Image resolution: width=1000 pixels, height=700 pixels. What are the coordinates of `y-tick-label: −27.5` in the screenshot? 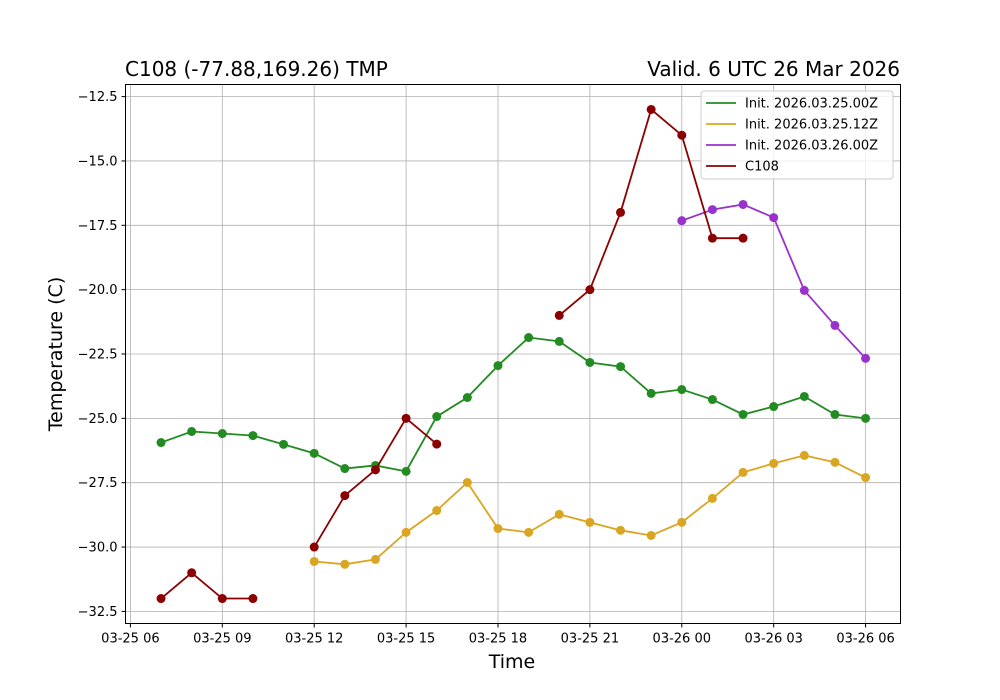 It's located at (98, 483).